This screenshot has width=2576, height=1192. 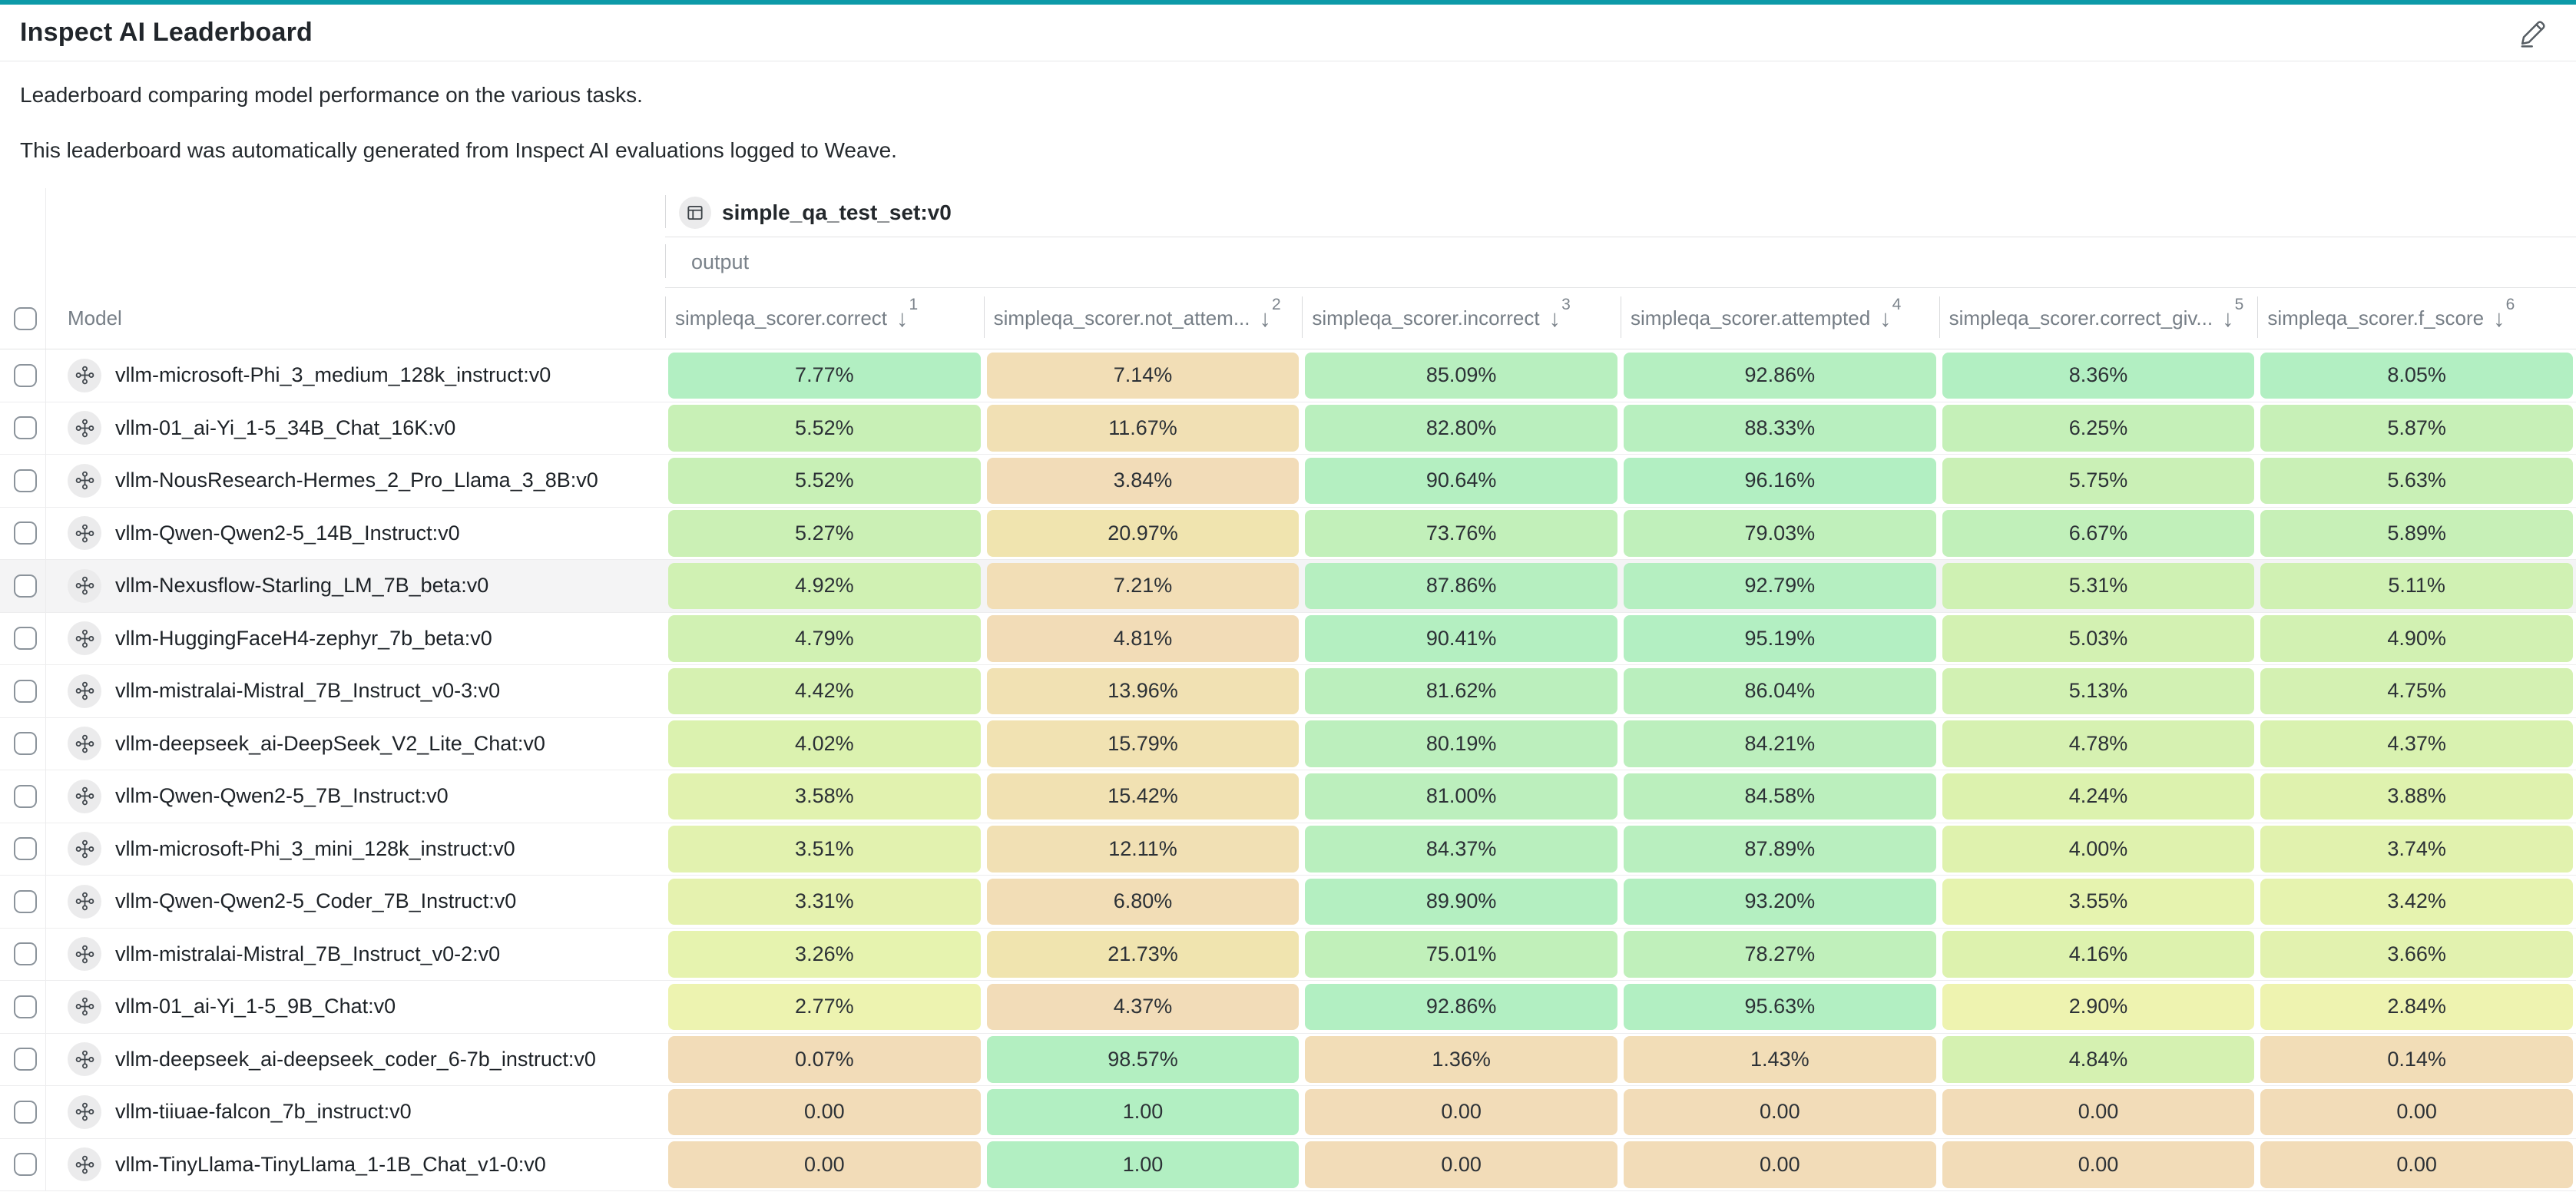 I want to click on score-cell: 95.19%, so click(x=1779, y=638).